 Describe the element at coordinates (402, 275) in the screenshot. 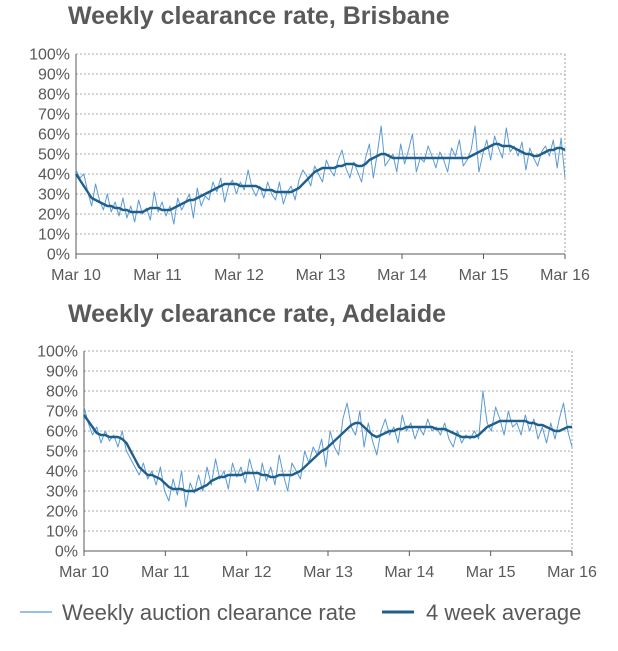

I see `brisbane-x-tick-label: Mar 14` at that location.